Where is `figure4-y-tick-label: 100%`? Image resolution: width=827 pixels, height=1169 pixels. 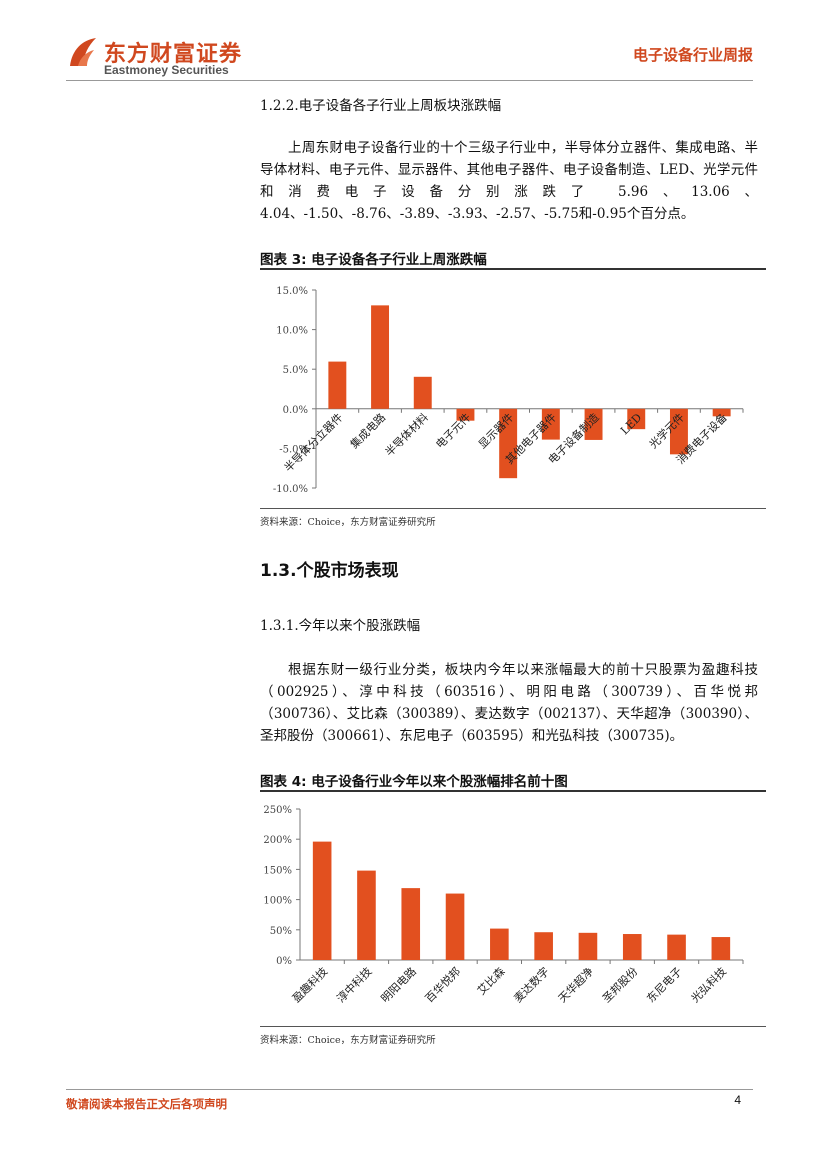
figure4-y-tick-label: 100% is located at coordinates (277, 901).